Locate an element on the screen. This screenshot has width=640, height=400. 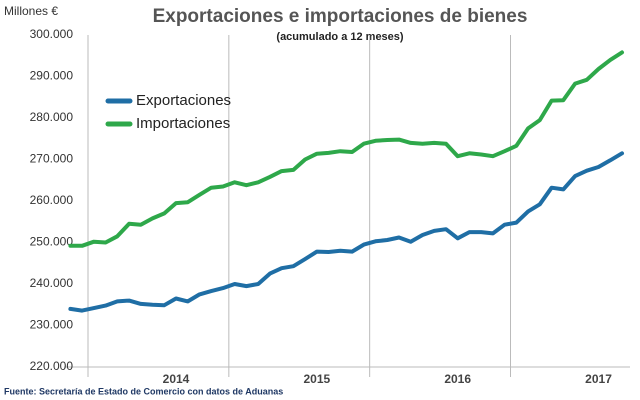
y-tick-label: 250.000 is located at coordinates (52, 242).